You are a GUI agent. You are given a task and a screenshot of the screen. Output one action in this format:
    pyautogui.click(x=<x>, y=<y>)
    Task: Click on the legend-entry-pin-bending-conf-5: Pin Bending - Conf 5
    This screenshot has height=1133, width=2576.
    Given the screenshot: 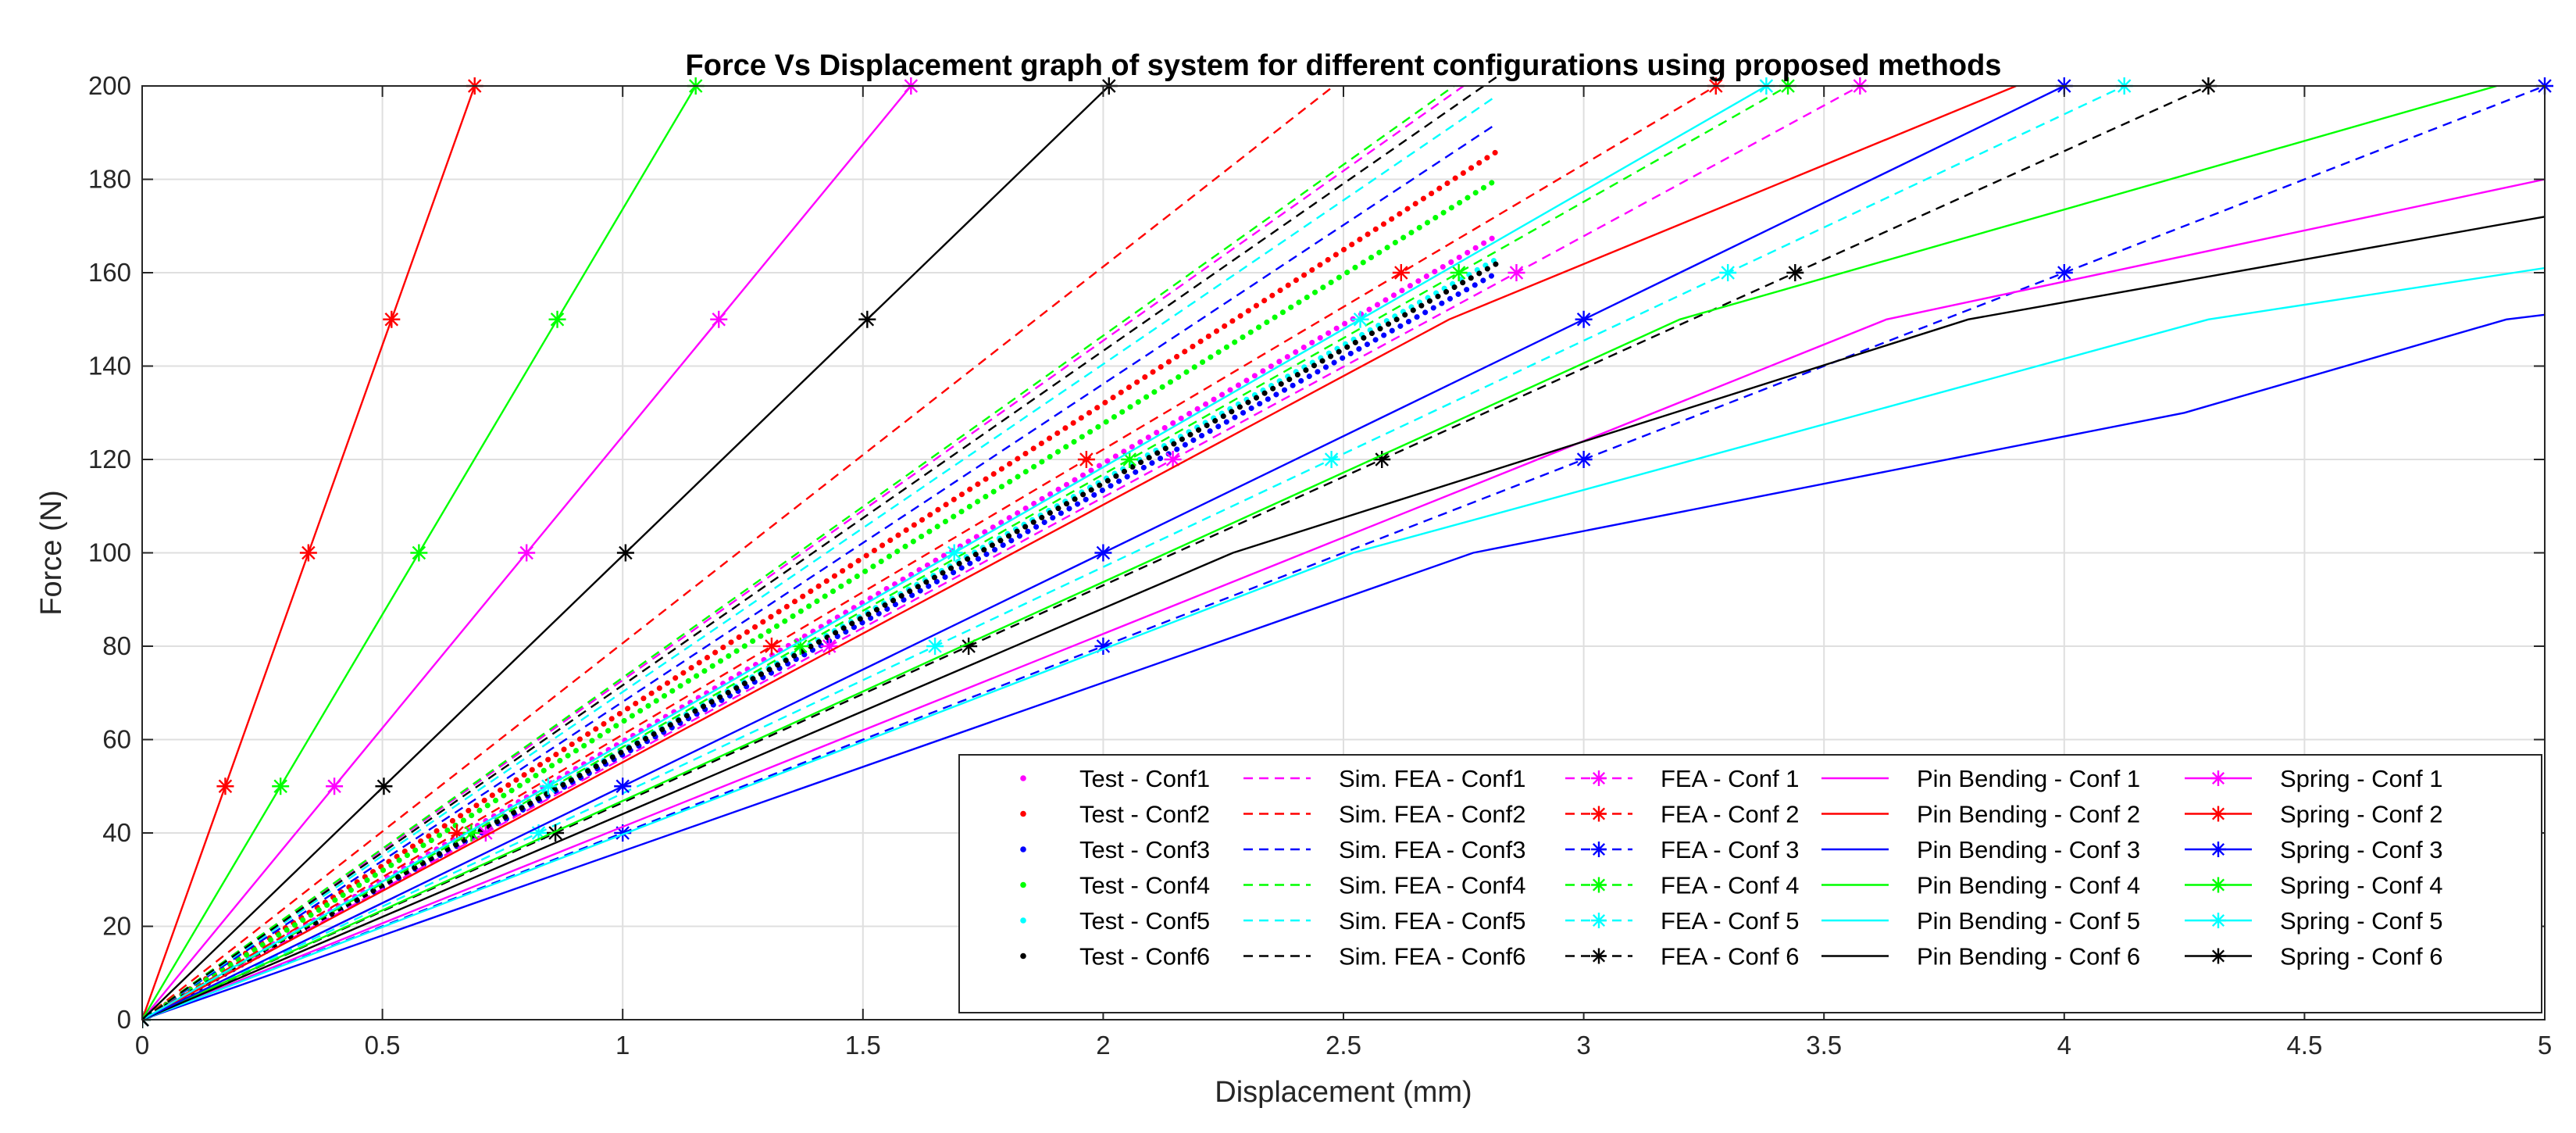 What is the action you would take?
    pyautogui.click(x=1980, y=921)
    